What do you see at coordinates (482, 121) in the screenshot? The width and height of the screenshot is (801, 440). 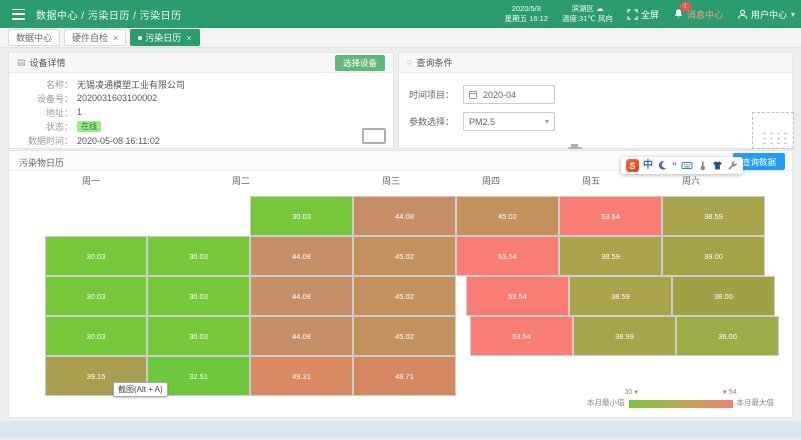 I see `parameter-value: PM2.5` at bounding box center [482, 121].